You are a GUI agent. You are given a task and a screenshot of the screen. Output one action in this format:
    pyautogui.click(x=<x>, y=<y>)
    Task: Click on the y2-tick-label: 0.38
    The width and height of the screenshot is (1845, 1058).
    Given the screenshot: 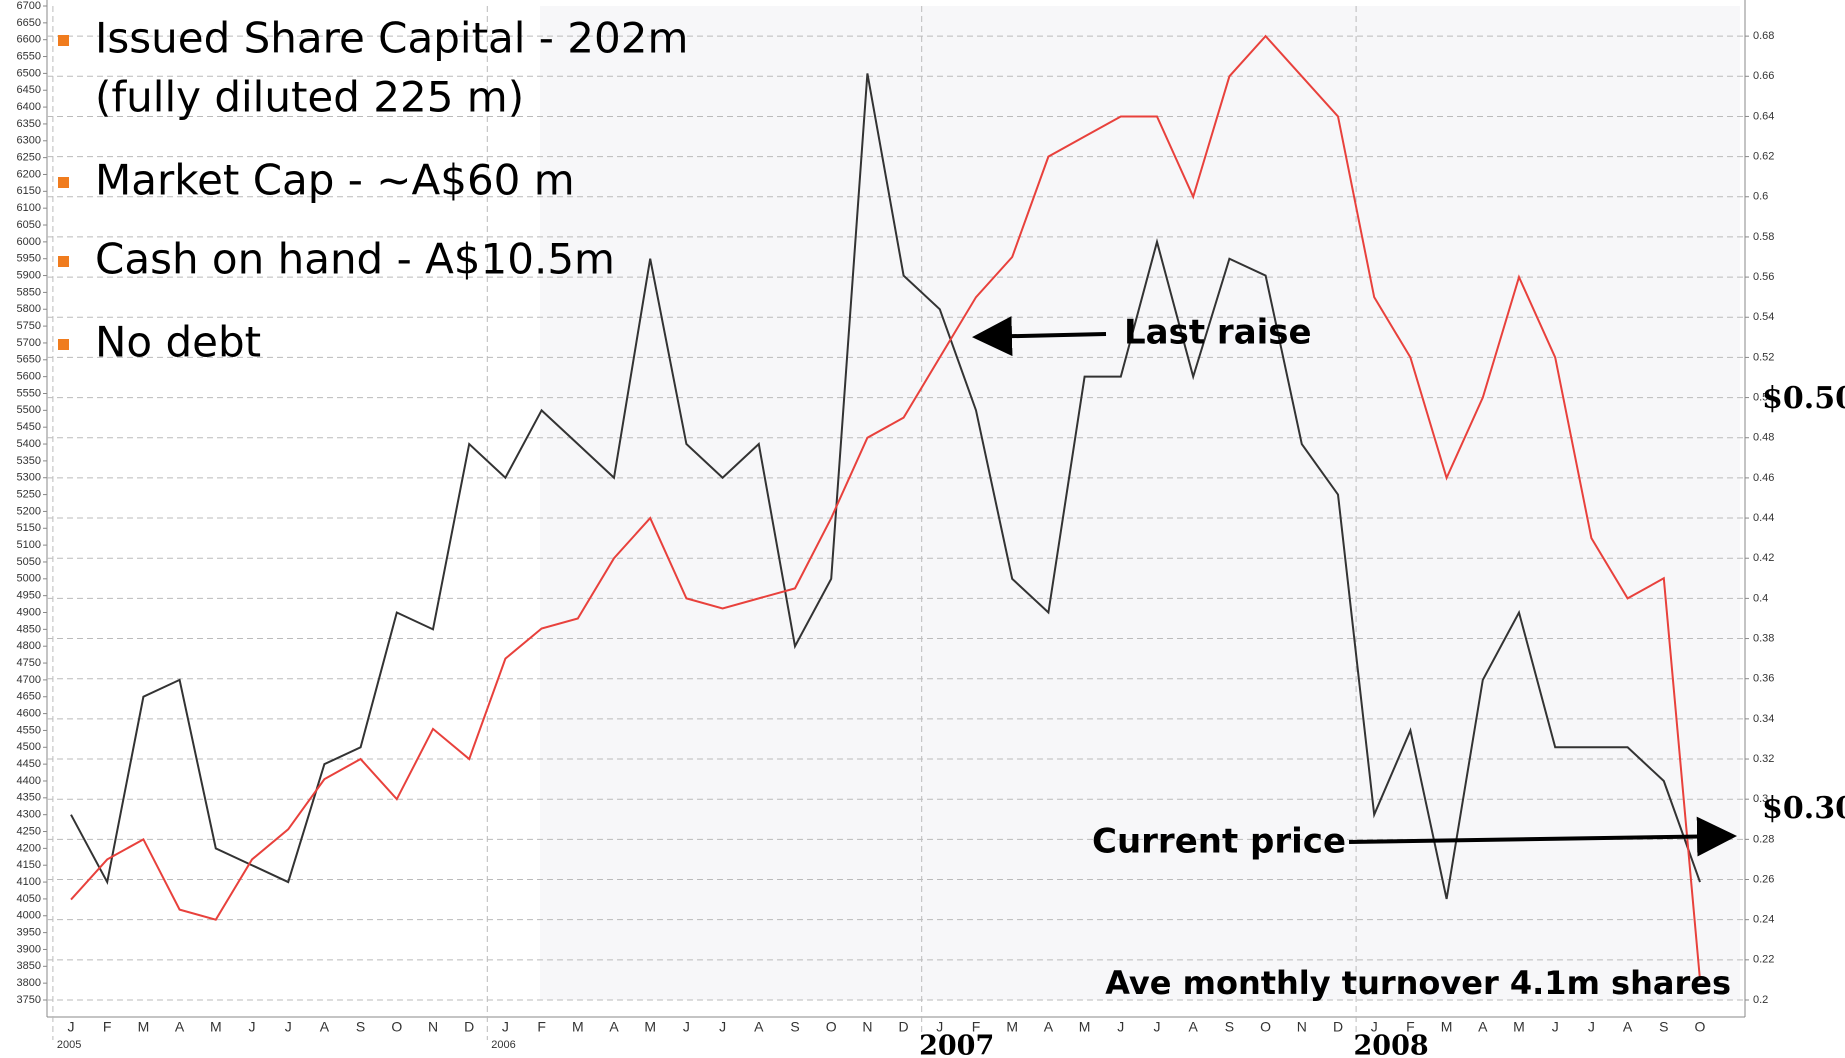 What is the action you would take?
    pyautogui.click(x=1763, y=638)
    